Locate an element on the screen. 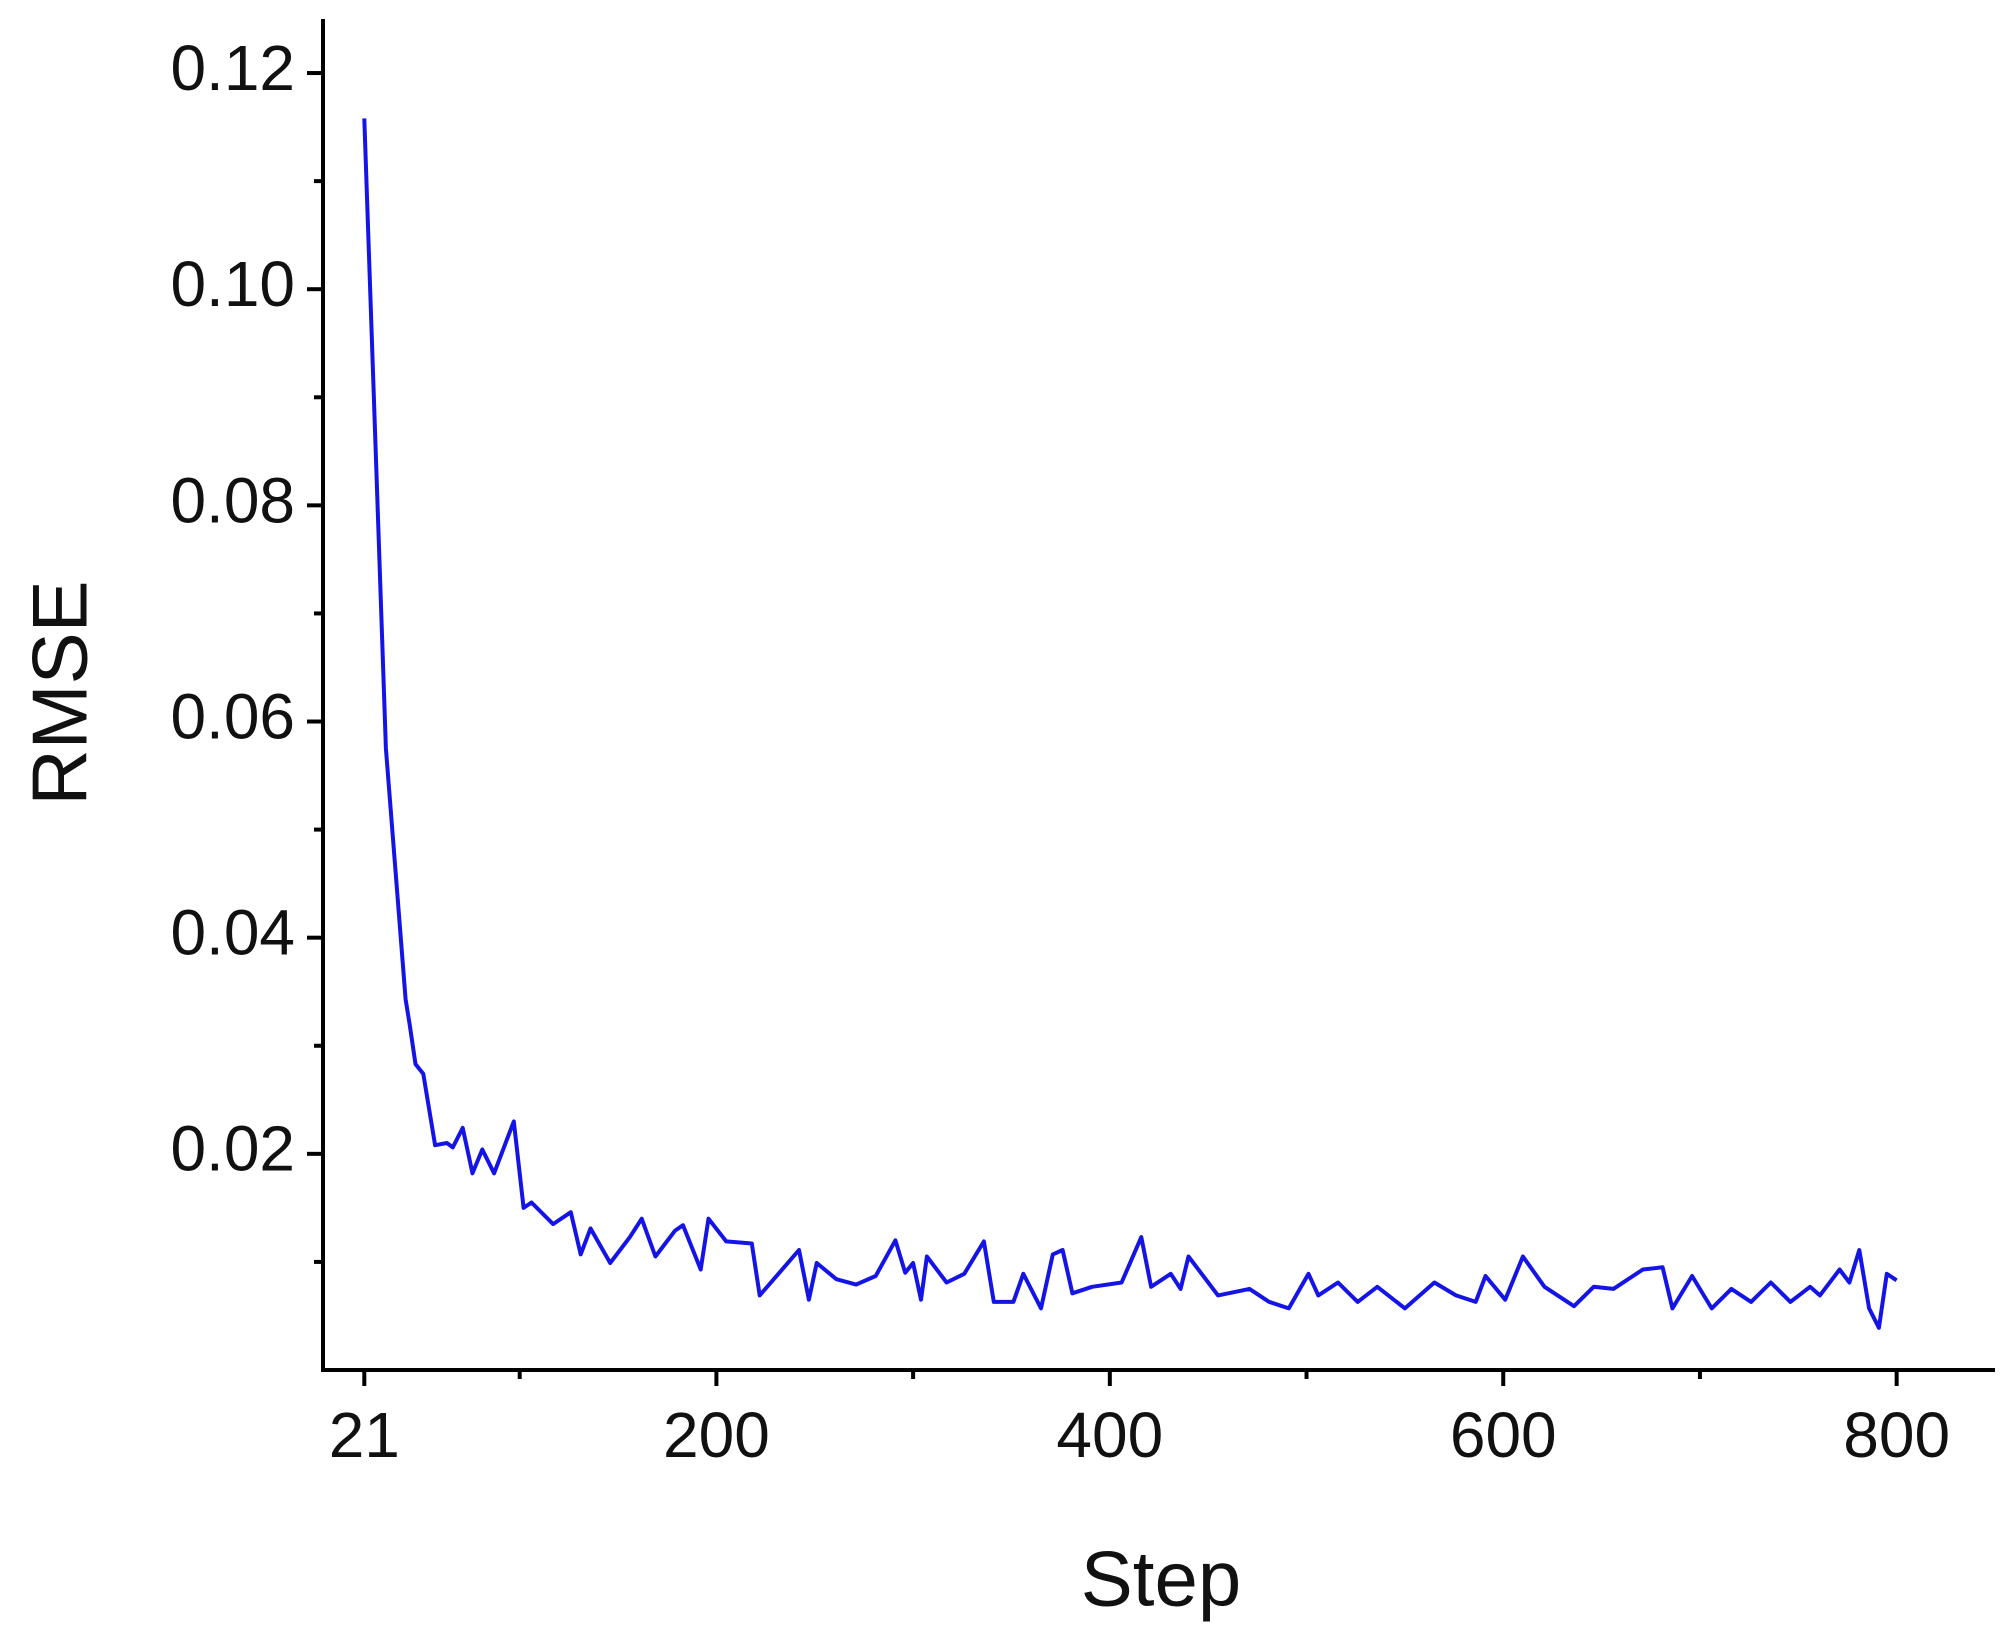 The width and height of the screenshot is (2012, 1652). y-tick-label: 0.10 is located at coordinates (232, 284).